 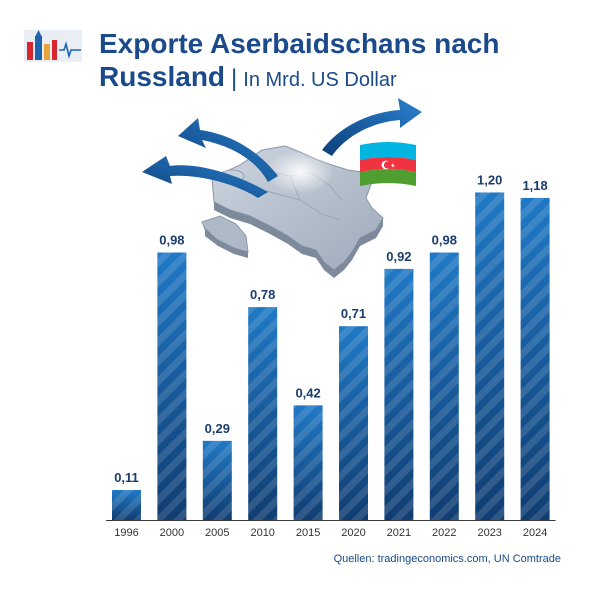 I want to click on value-label-2010: 0,78, so click(x=262, y=294).